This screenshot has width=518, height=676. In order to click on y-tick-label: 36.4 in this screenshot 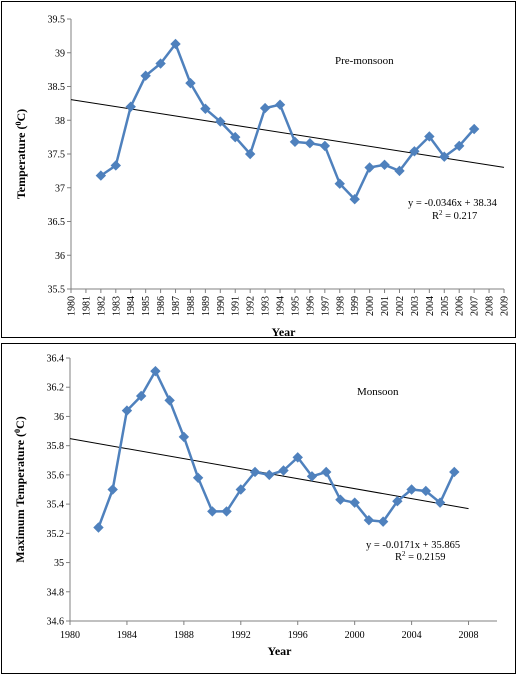, I will do `click(56, 359)`.